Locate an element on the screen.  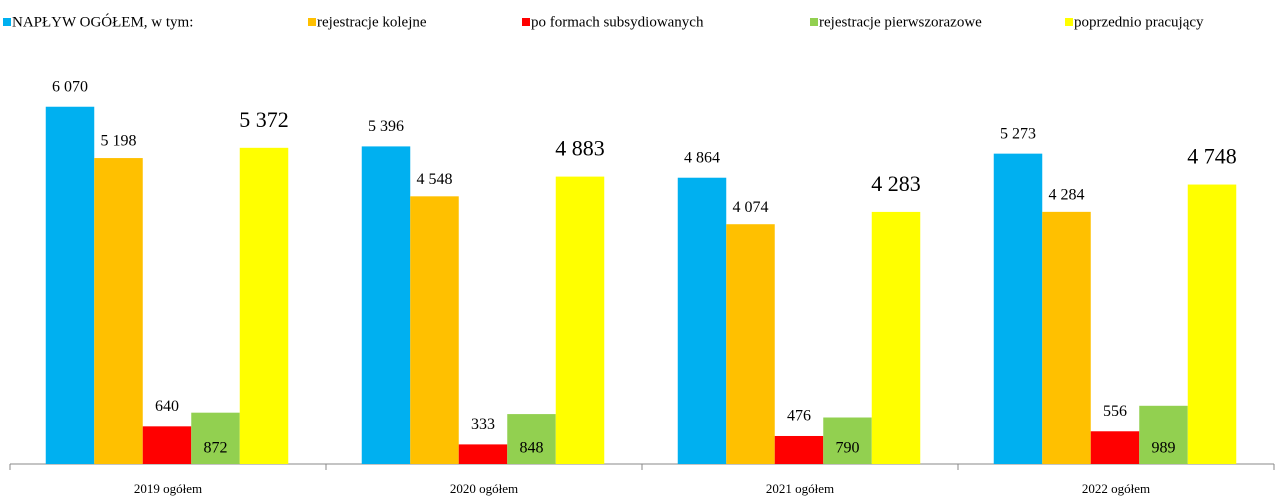
value-label: 872 is located at coordinates (216, 448).